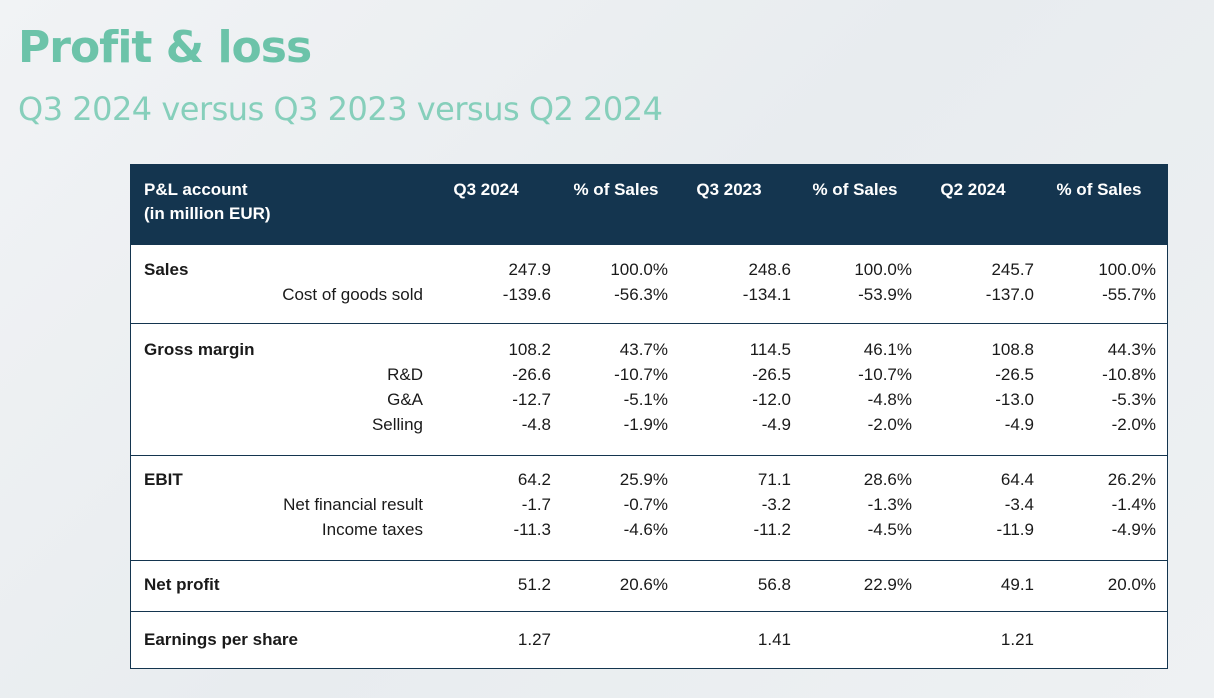 The width and height of the screenshot is (1214, 698). Describe the element at coordinates (1012, 269) in the screenshot. I see `cell-sales-q2-2024: 245.7` at that location.